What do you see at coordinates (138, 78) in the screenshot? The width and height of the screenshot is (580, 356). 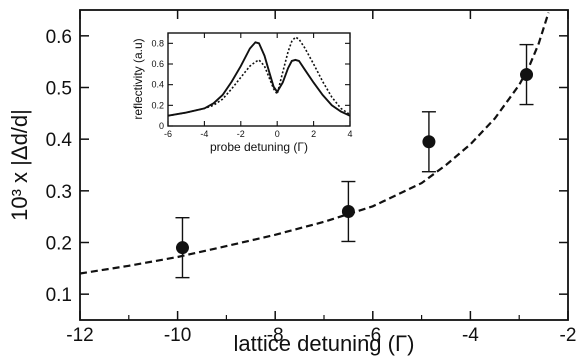 I see `inset-y-axis-title: reflectivity (a.u)` at bounding box center [138, 78].